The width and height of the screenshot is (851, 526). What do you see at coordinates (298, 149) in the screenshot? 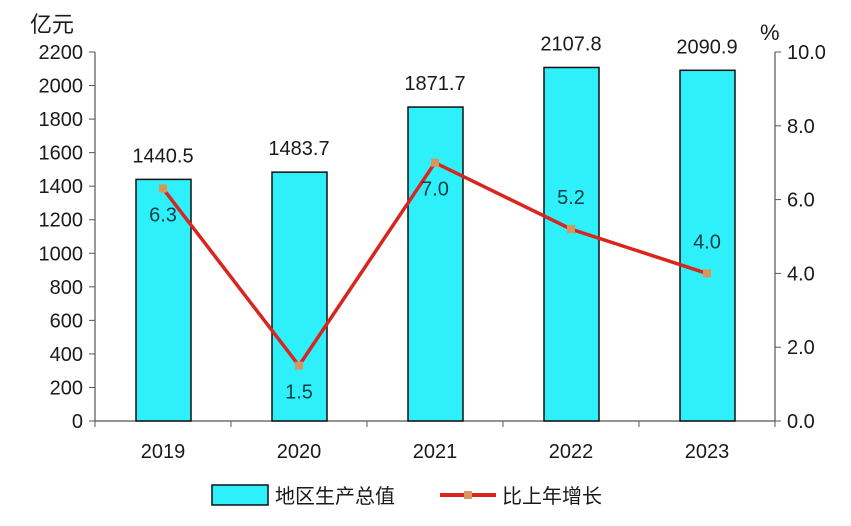
I see `bar-data-label: 1483.7` at bounding box center [298, 149].